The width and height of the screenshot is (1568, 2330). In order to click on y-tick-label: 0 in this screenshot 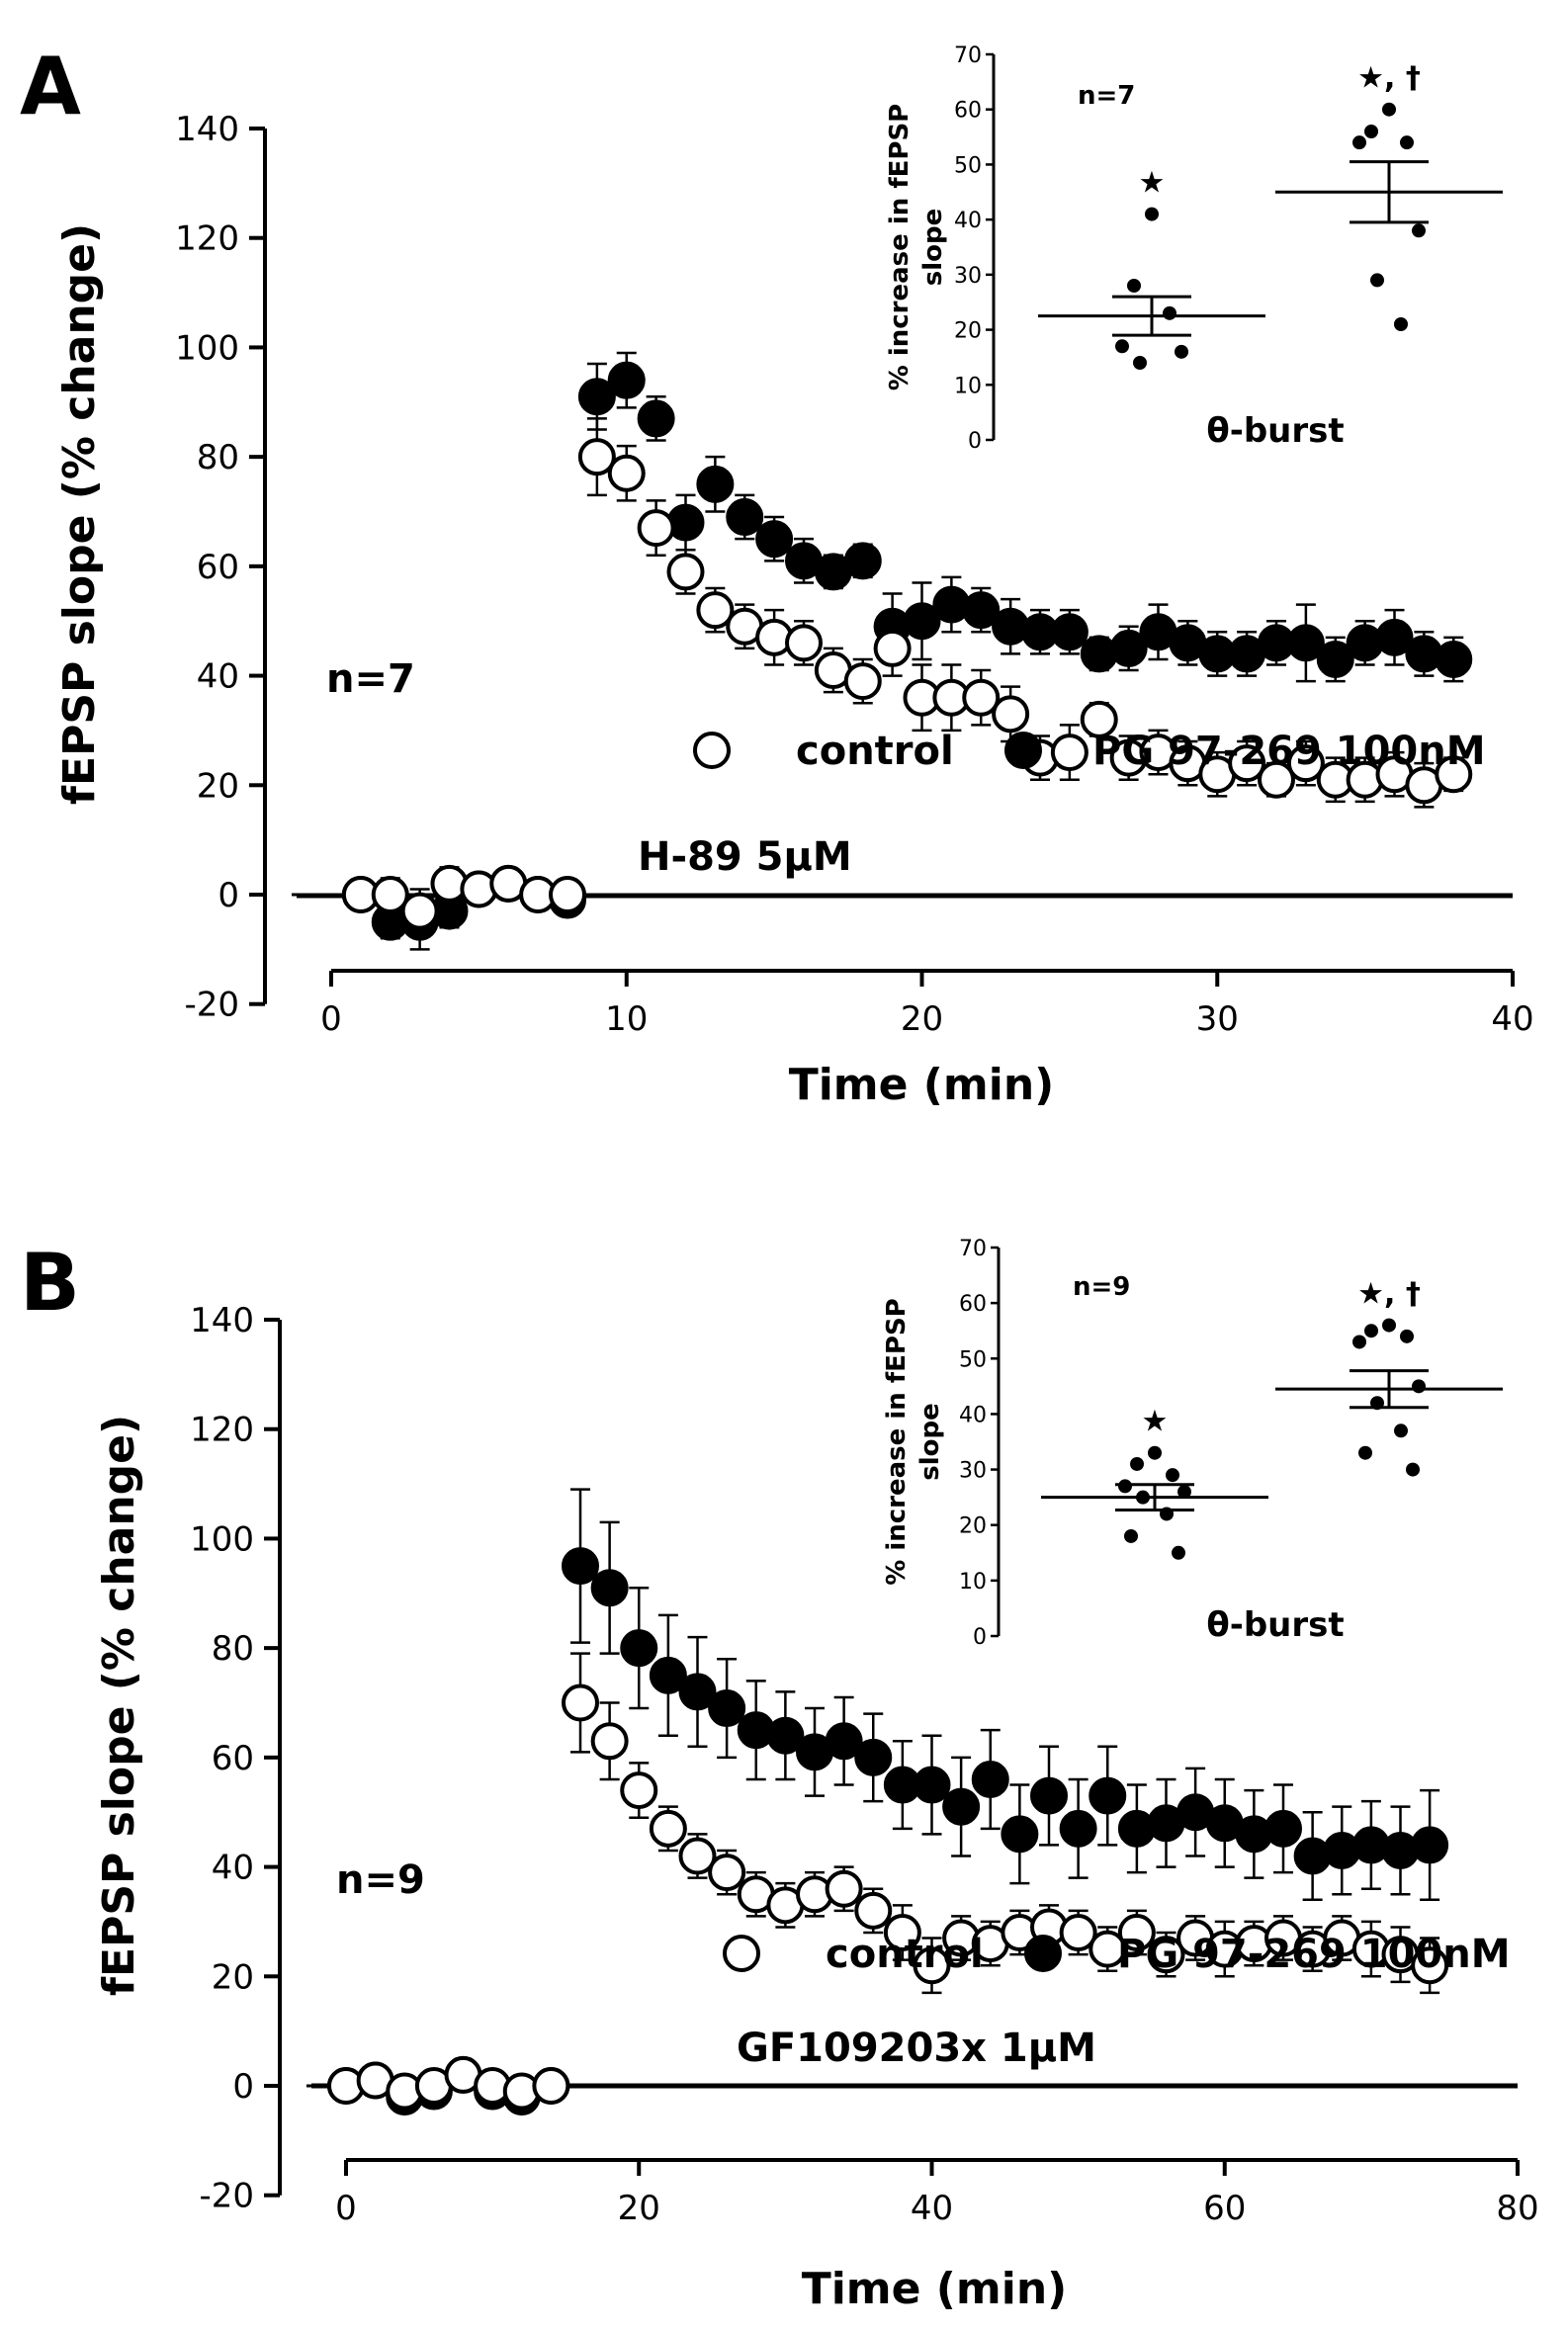, I will do `click(228, 895)`.